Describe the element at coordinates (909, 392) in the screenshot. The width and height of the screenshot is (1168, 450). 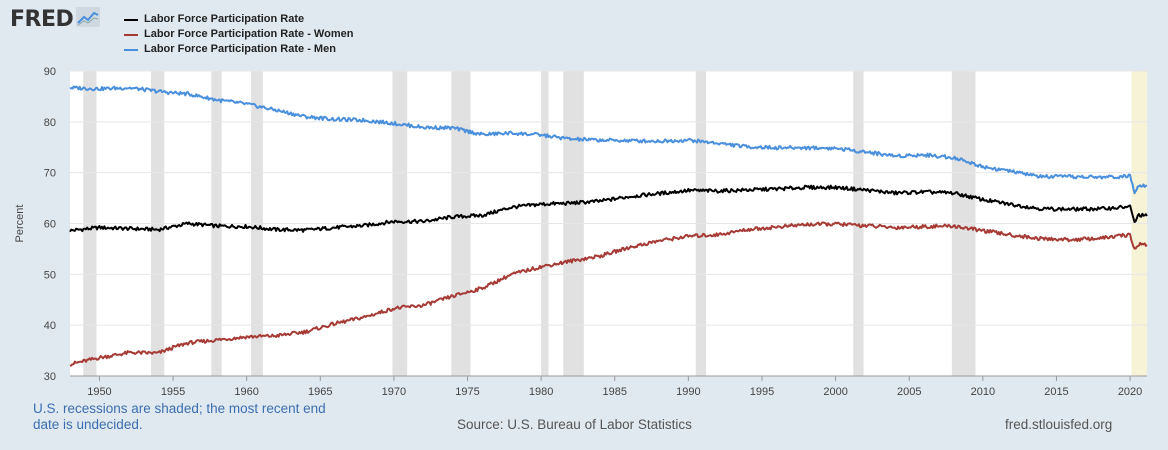
I see `x-tick-label: 2005` at that location.